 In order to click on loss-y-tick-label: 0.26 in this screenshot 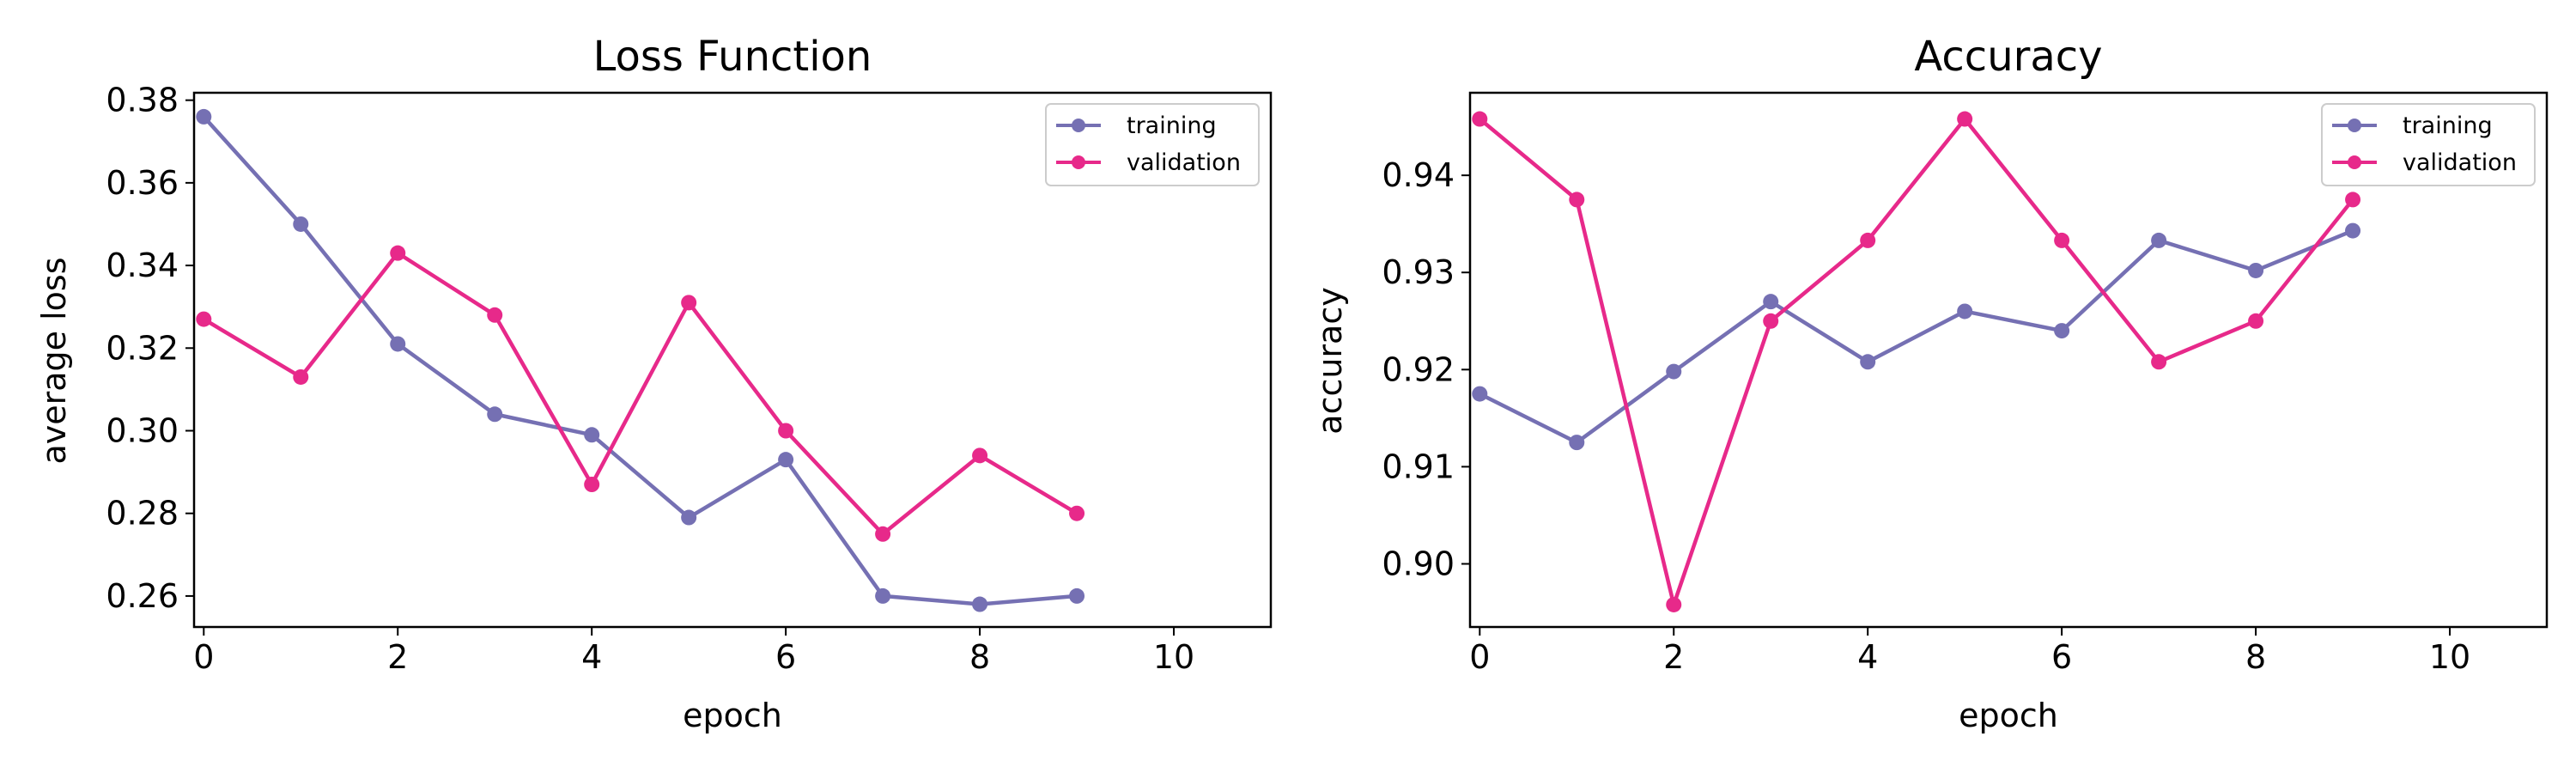, I will do `click(143, 596)`.